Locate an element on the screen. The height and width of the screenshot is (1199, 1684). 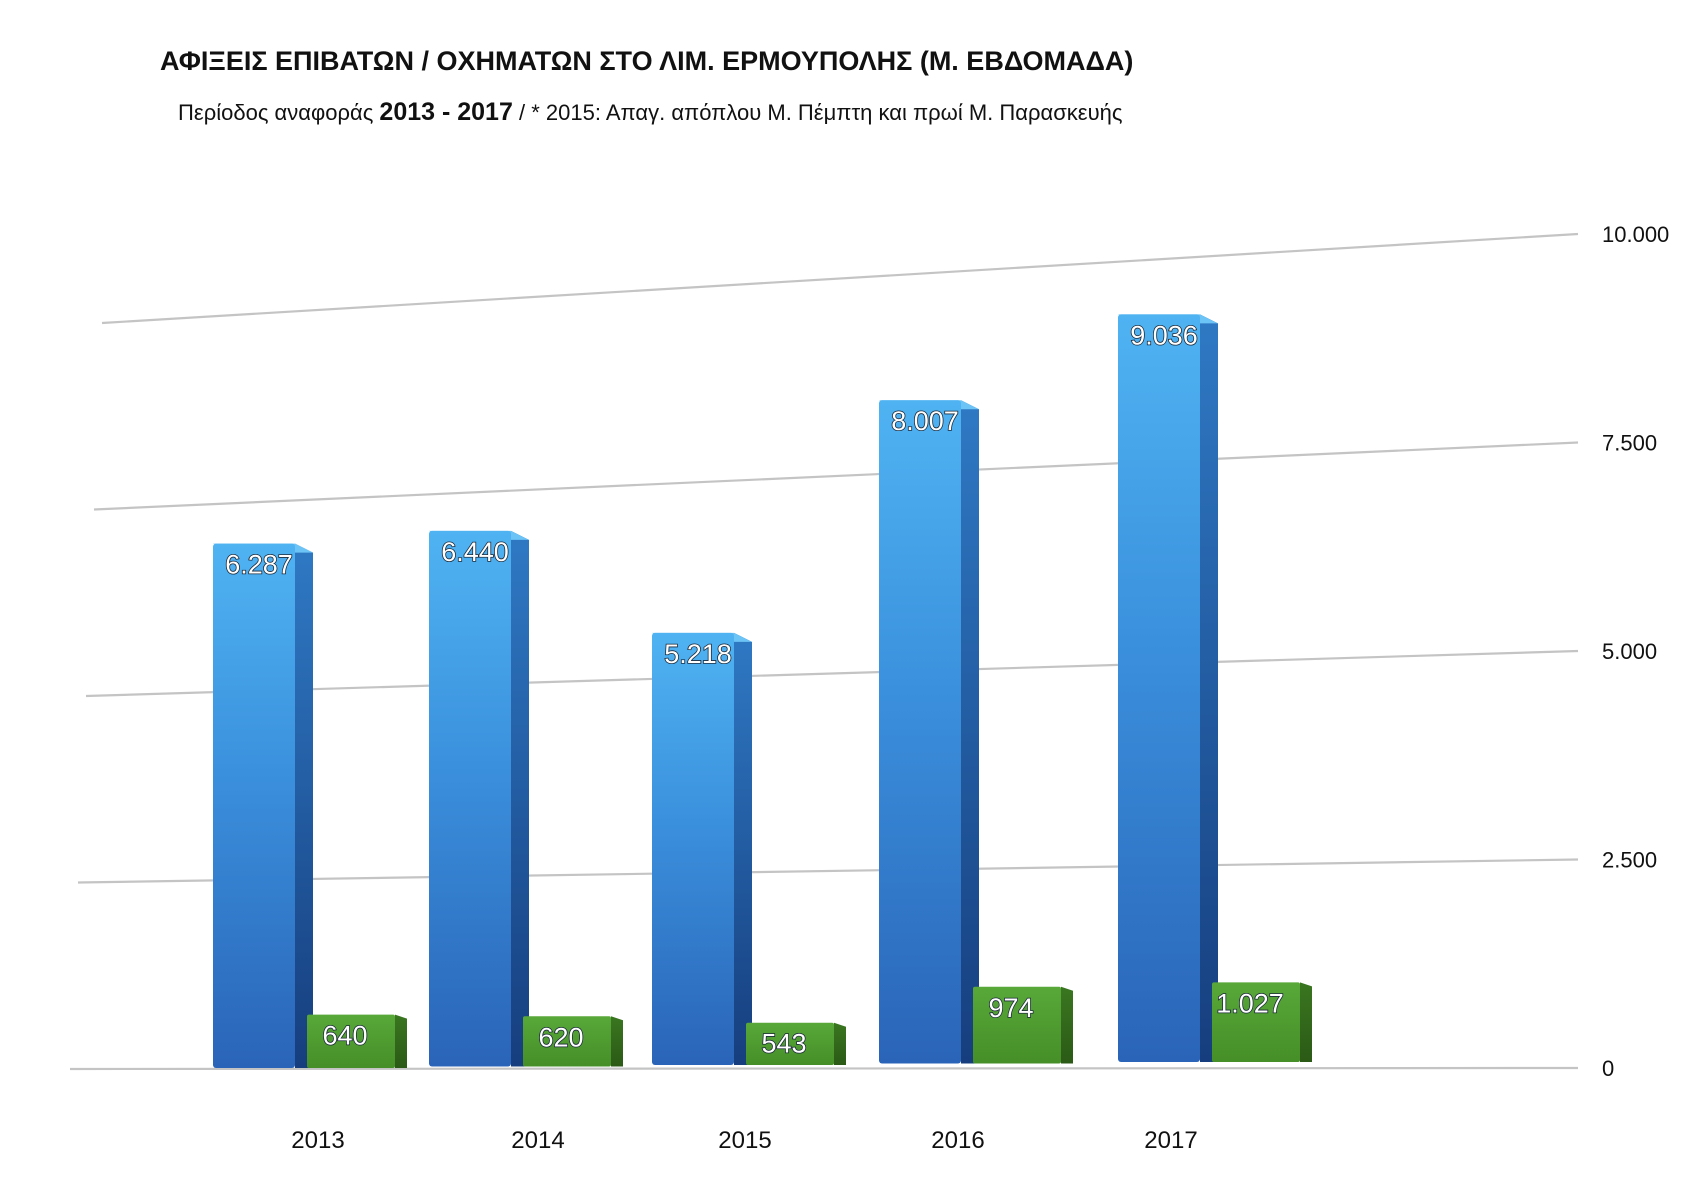
x-tick-label: 2014 is located at coordinates (537, 1140).